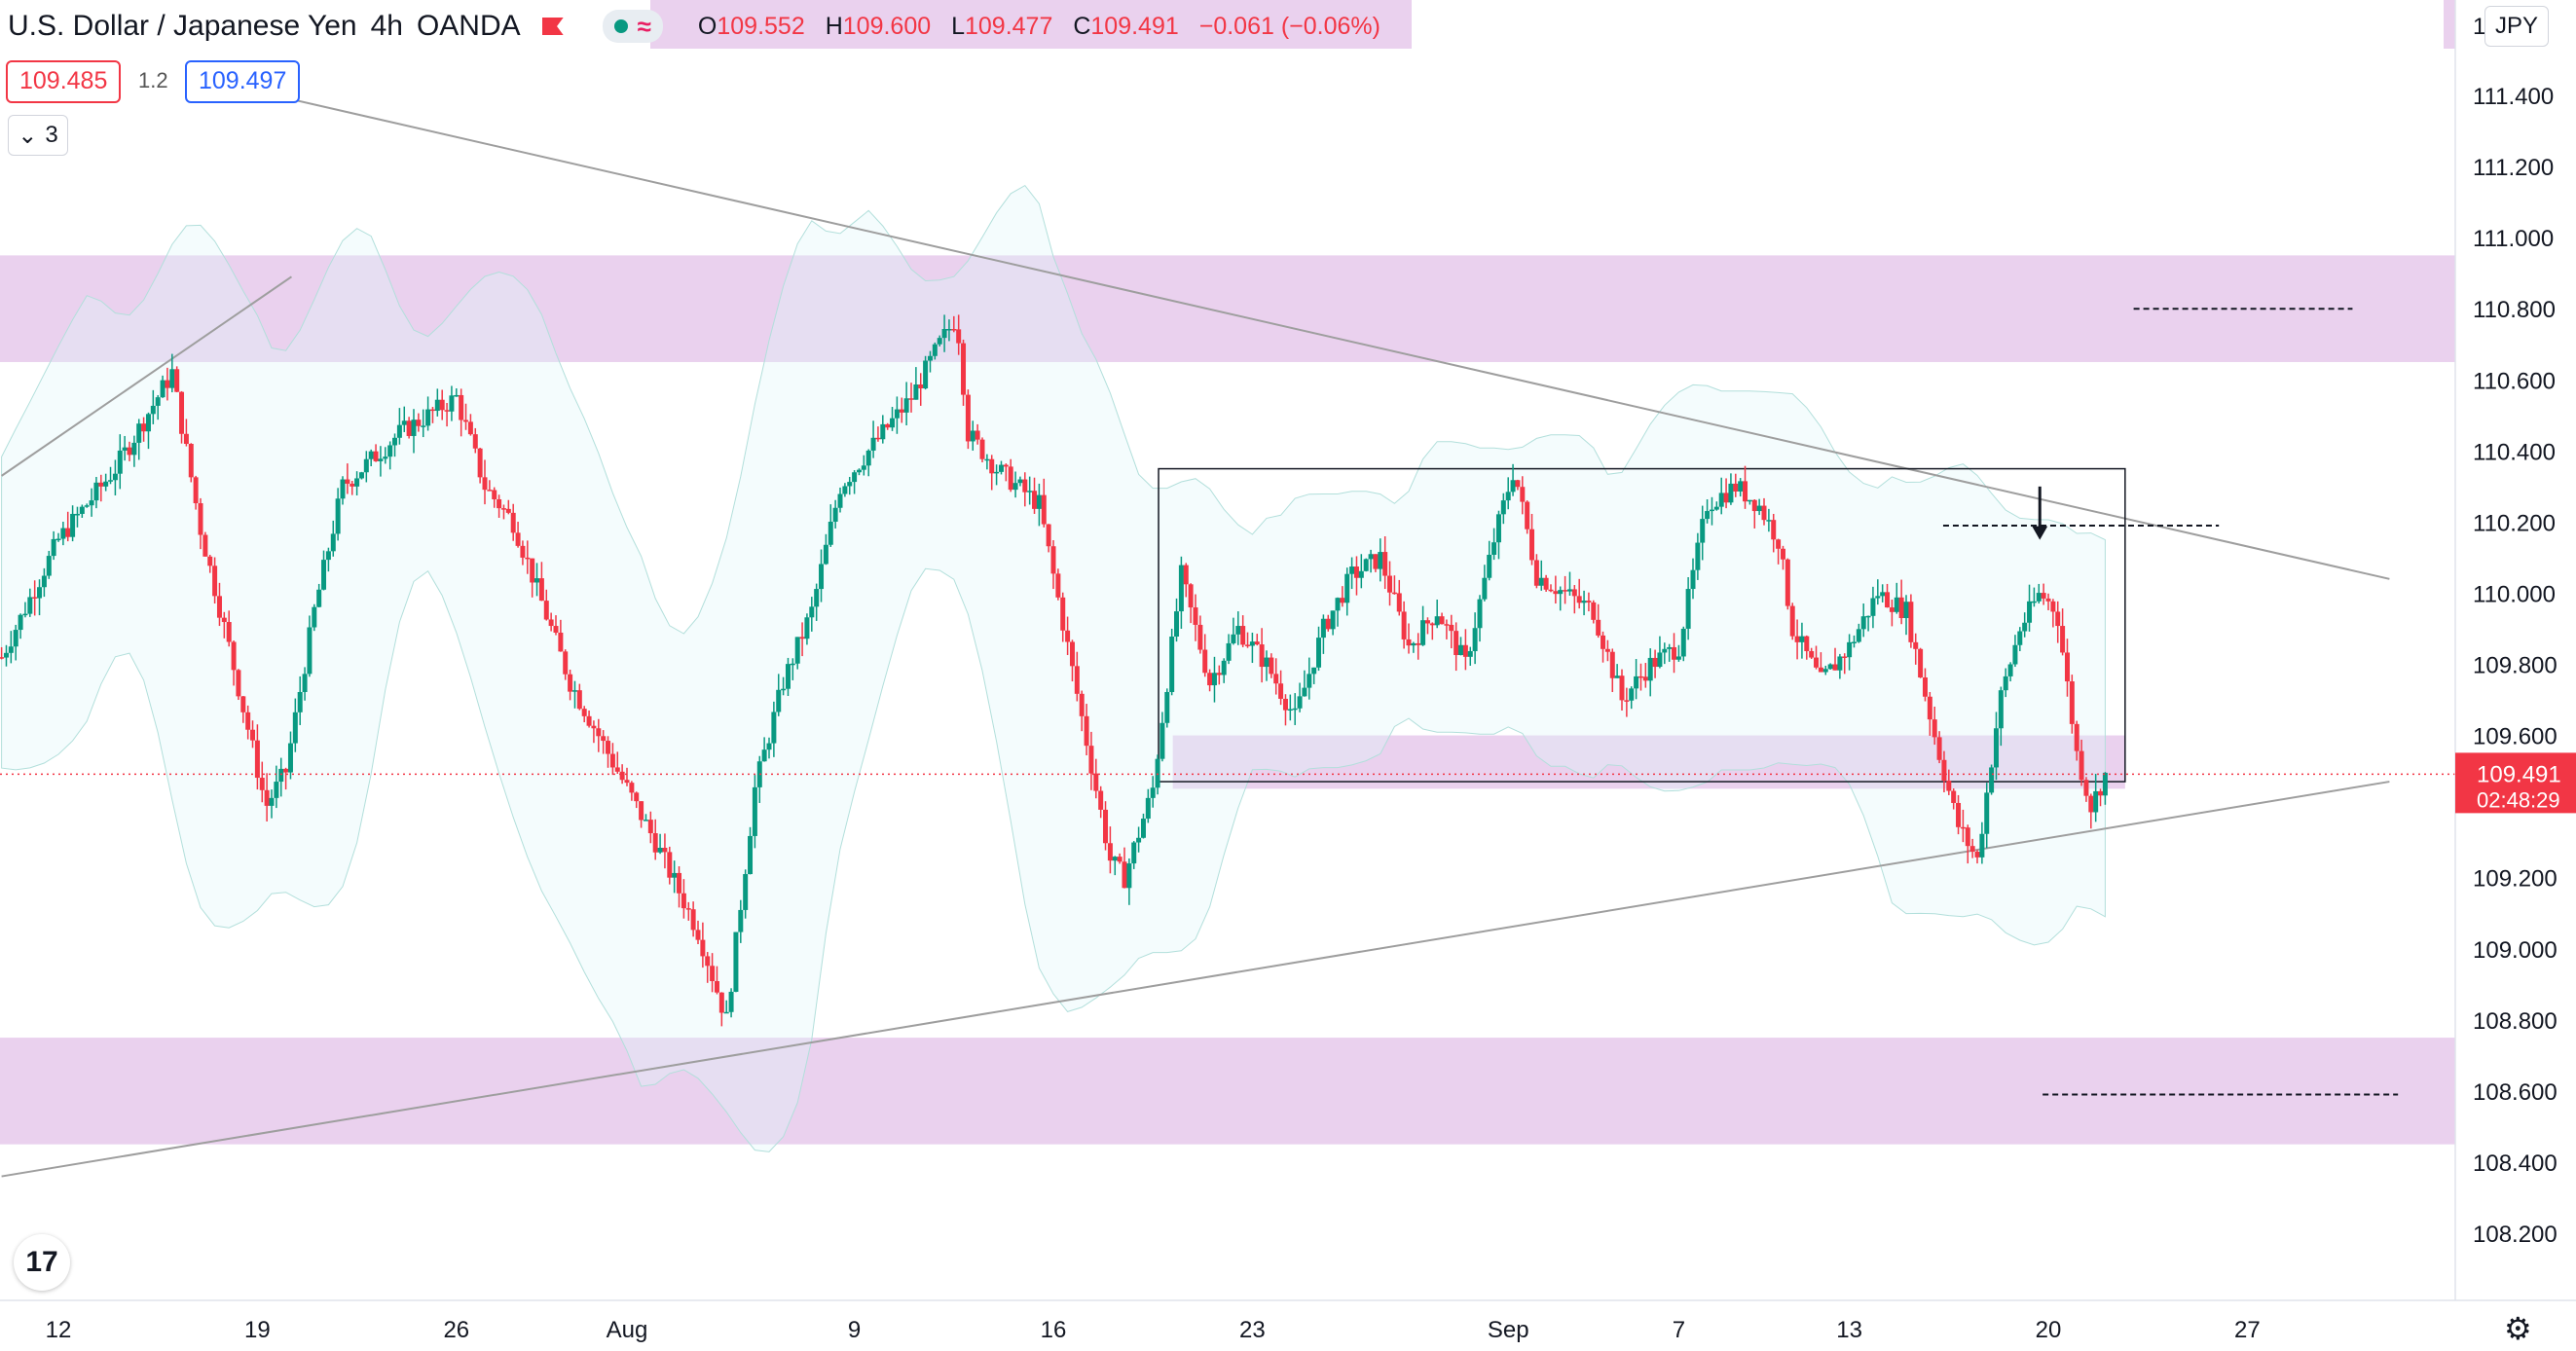 The image size is (2576, 1351). Describe the element at coordinates (38, 135) in the screenshot. I see `indicators-toggle-button: ⌄ 3` at that location.